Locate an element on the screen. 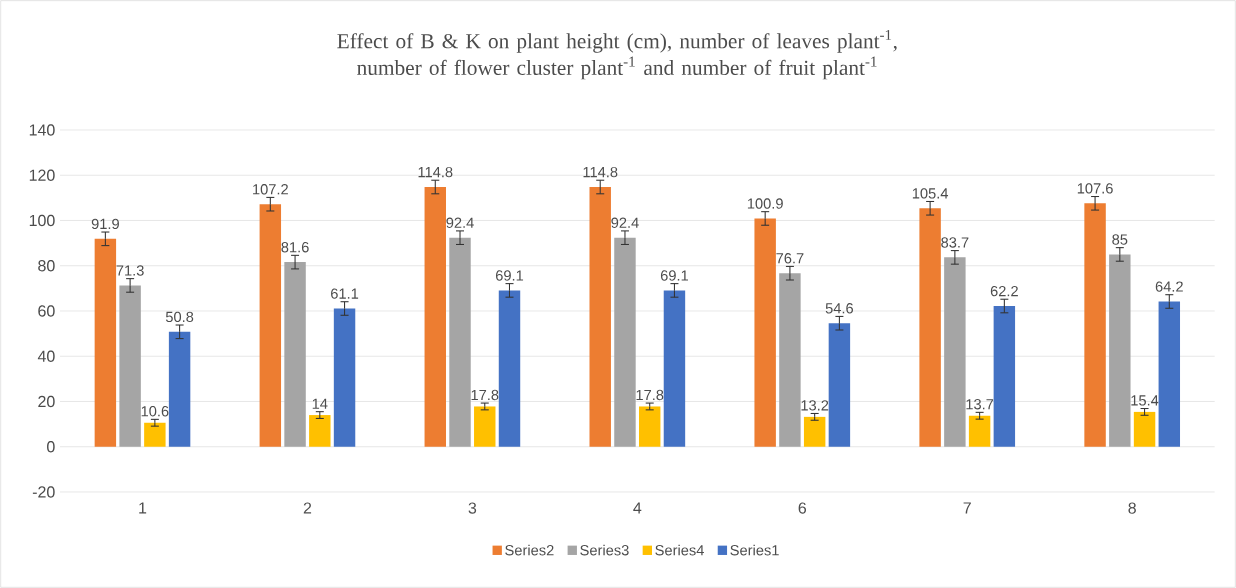  legend-label: Series4 is located at coordinates (679, 550).